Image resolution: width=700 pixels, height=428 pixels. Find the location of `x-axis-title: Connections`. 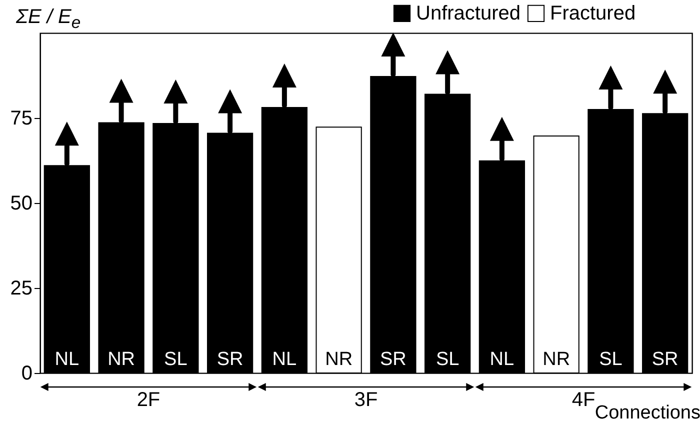

x-axis-title: Connections is located at coordinates (647, 413).